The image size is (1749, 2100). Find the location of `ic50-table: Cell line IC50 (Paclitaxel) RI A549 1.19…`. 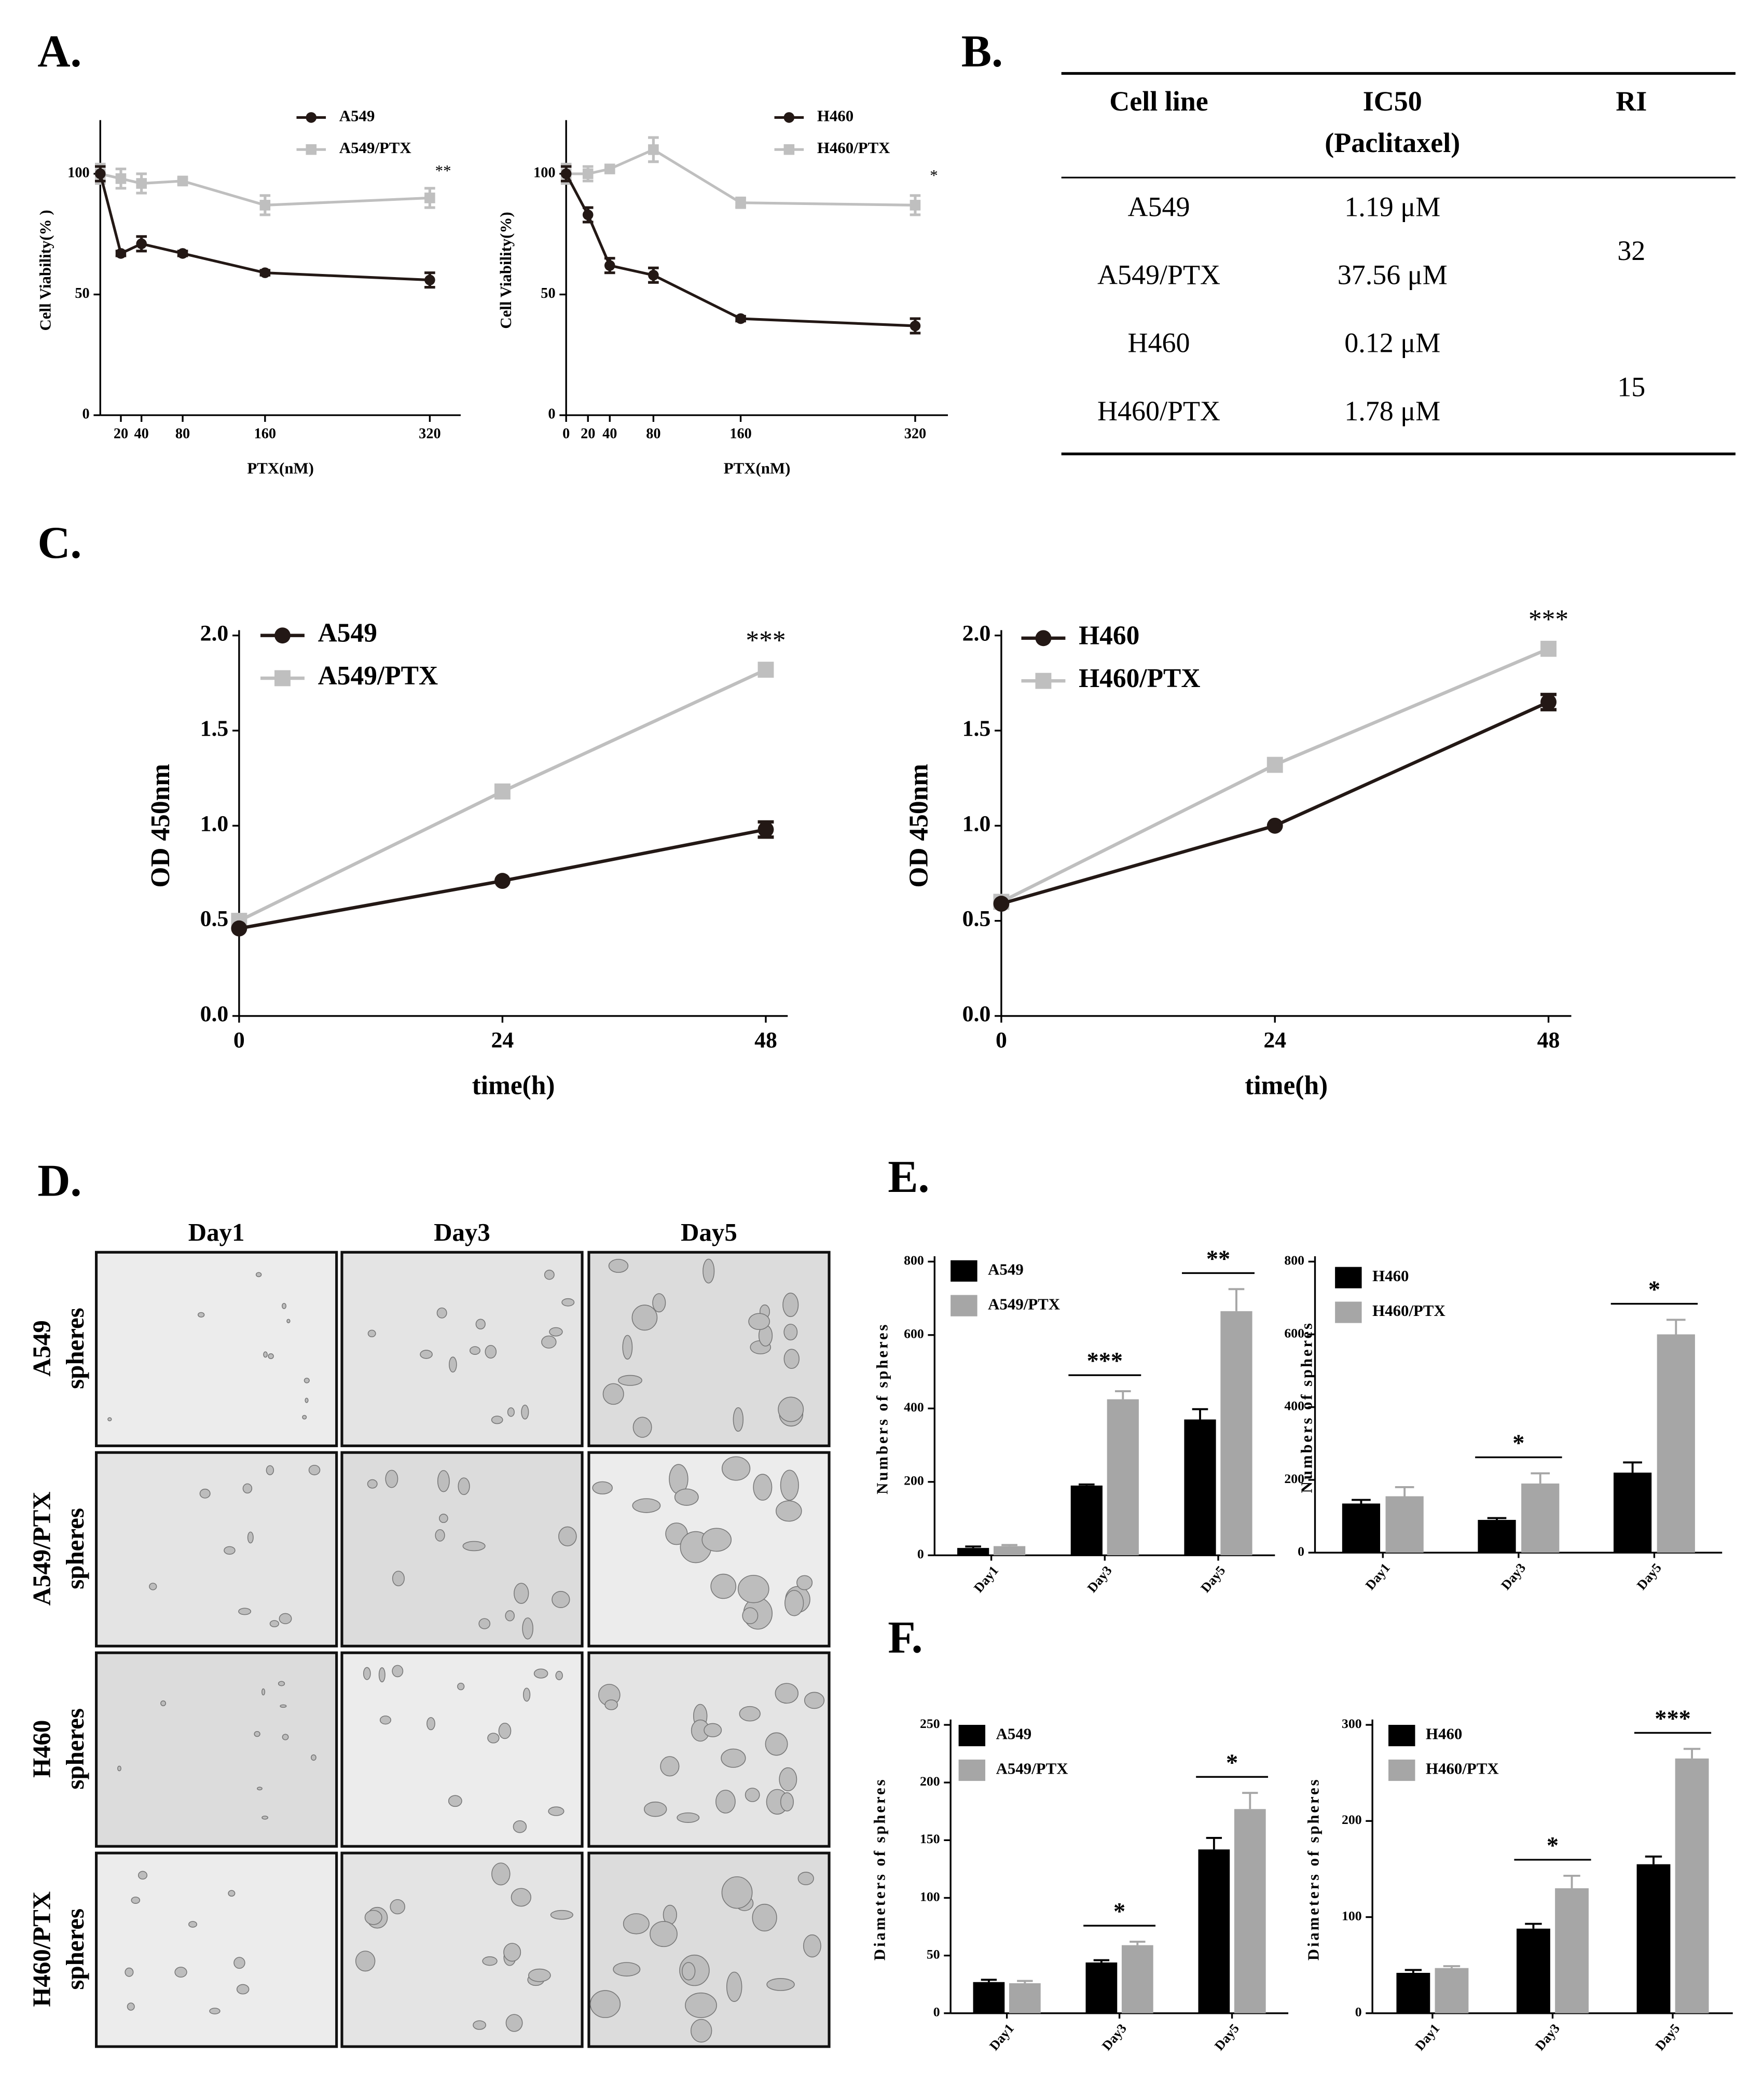

ic50-table: Cell line IC50 (Paclitaxel) RI A549 1.19… is located at coordinates (1398, 264).